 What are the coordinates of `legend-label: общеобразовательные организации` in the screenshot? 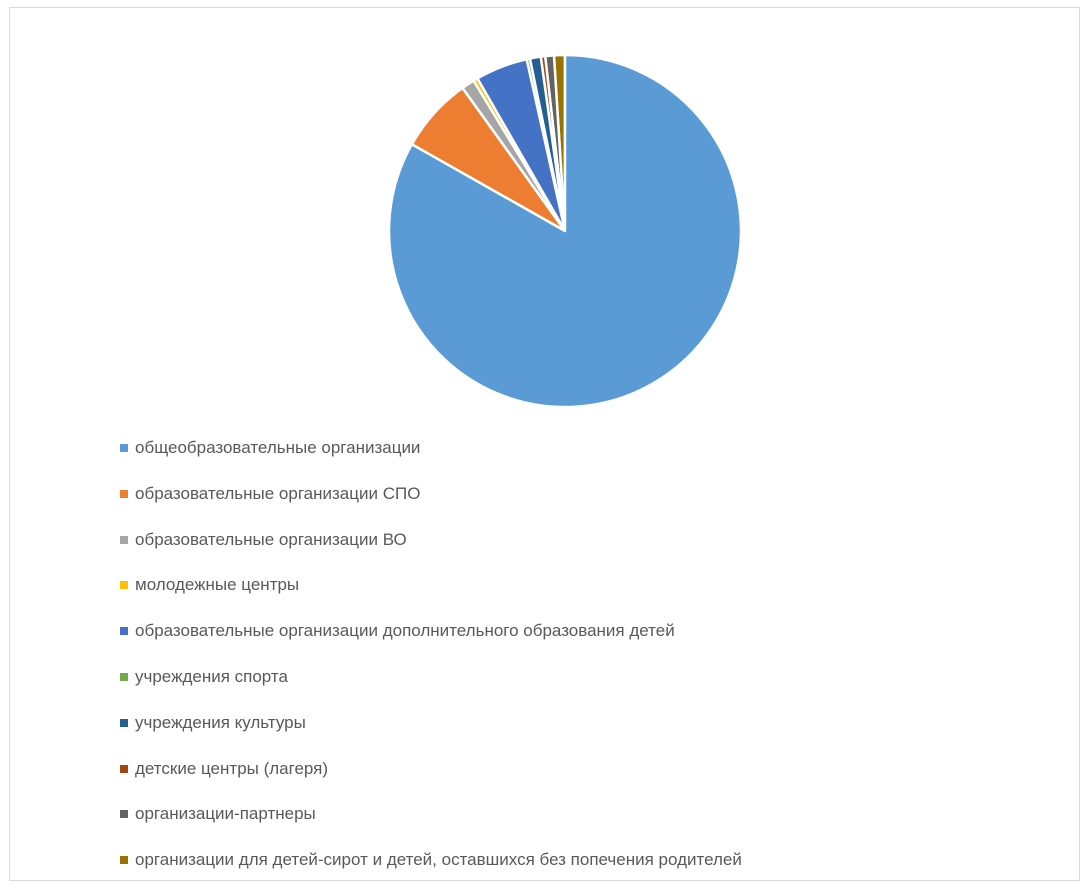 It's located at (278, 447).